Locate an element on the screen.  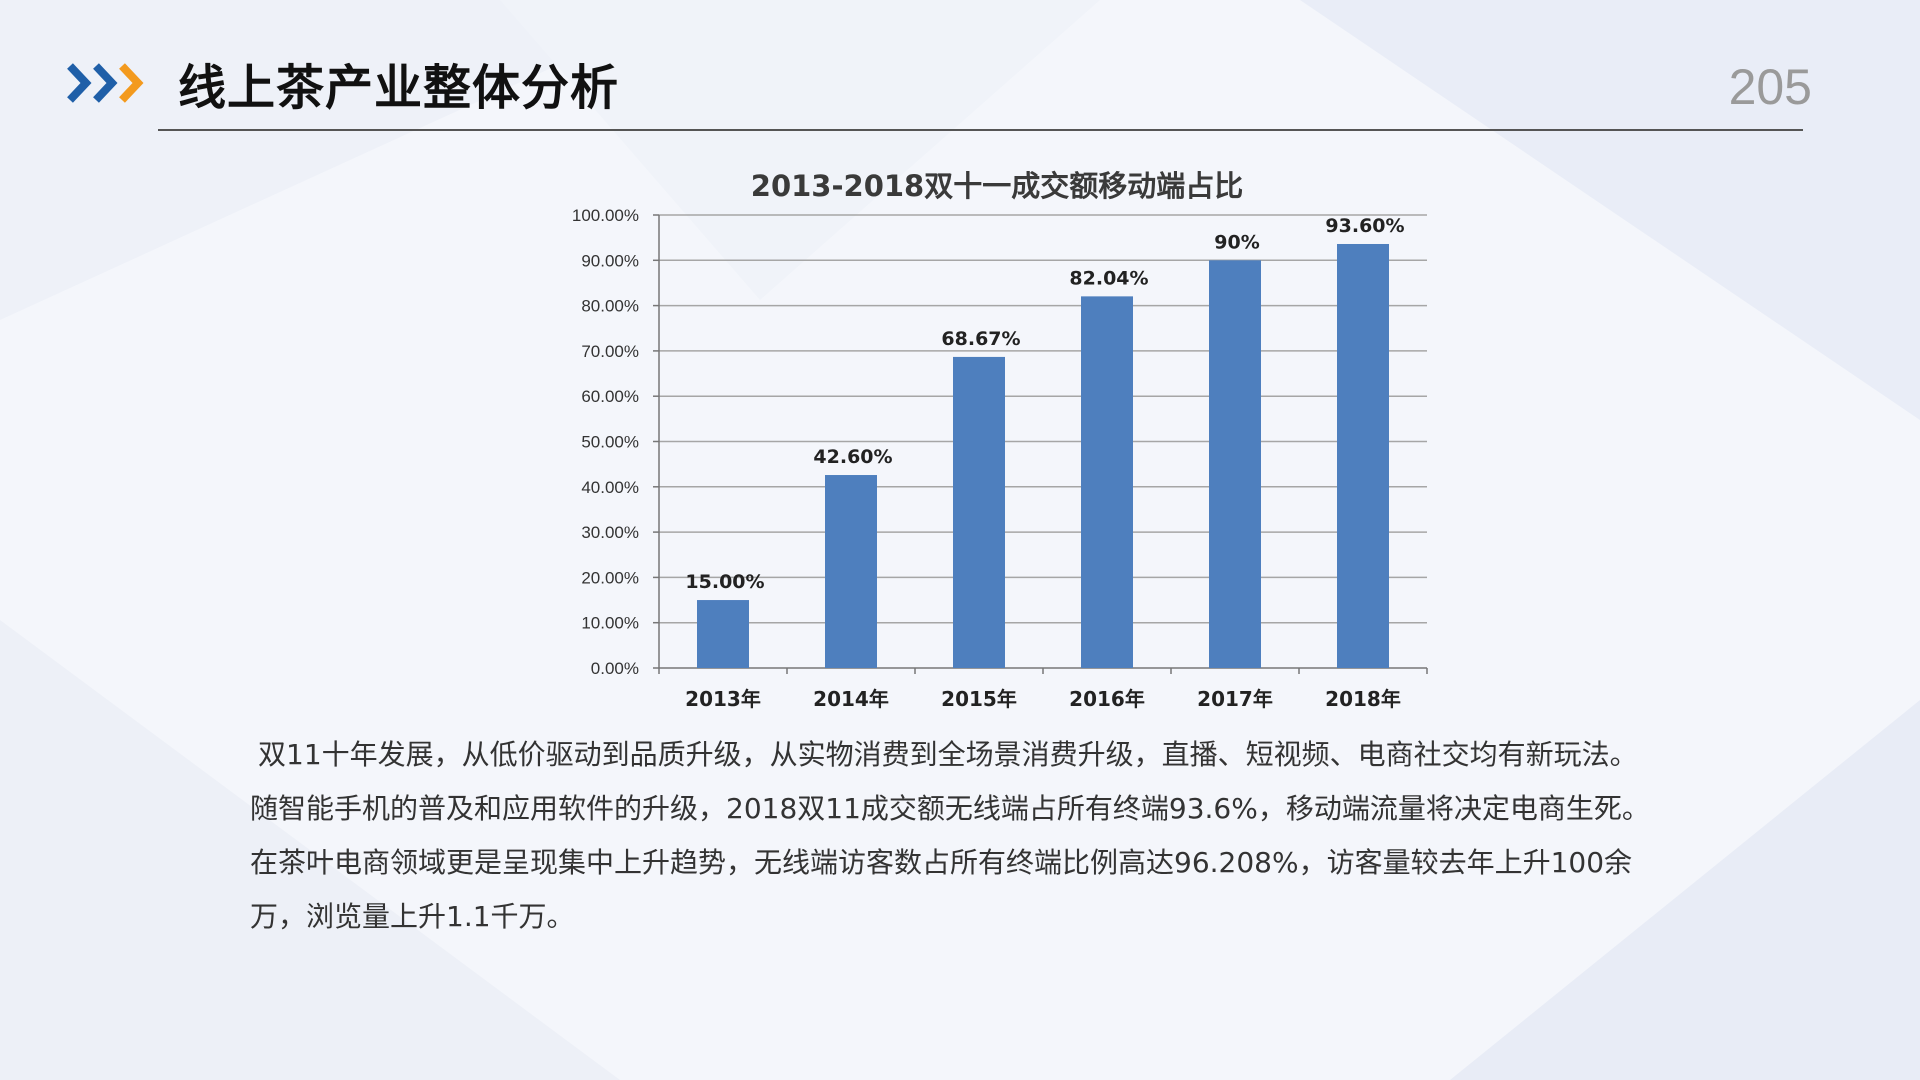
y-tick-label: 0.00% is located at coordinates (615, 668).